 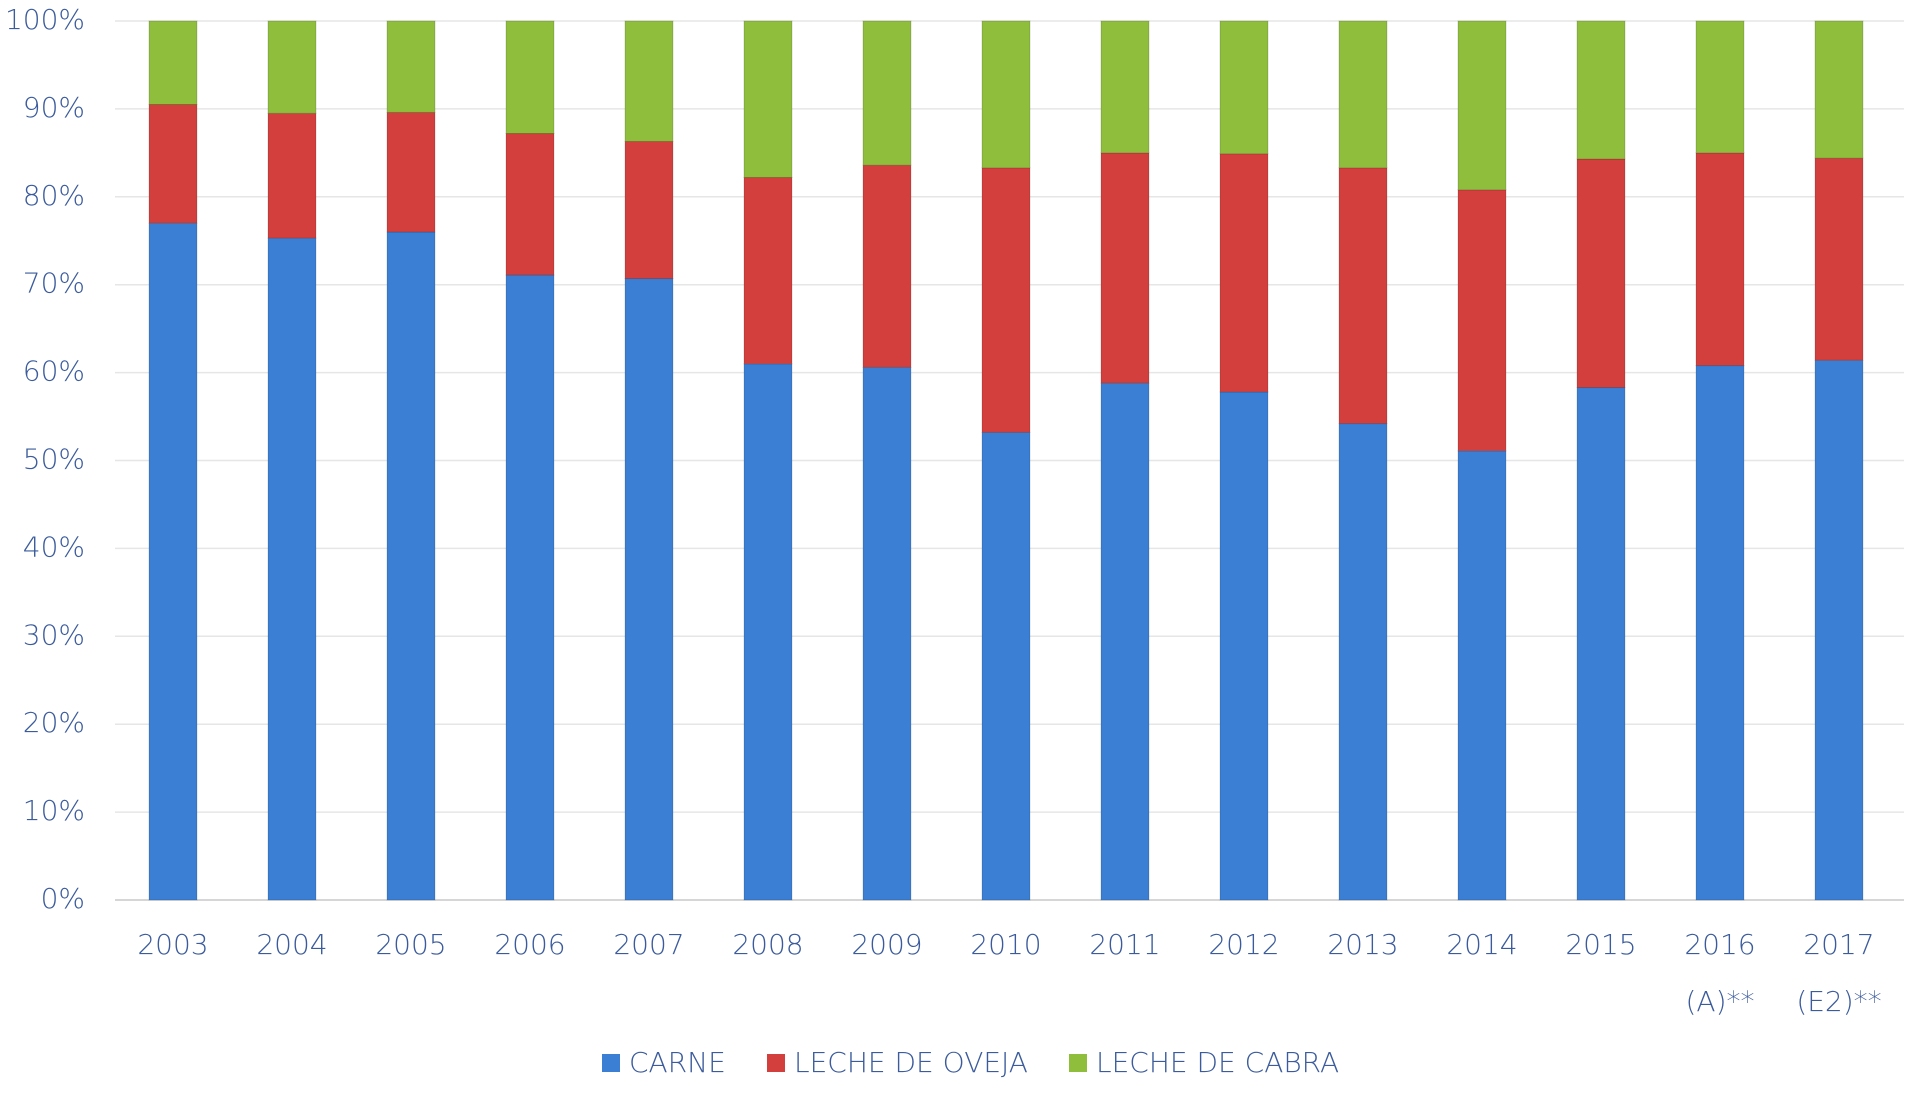 What do you see at coordinates (1600, 944) in the screenshot?
I see `x-tick-label: 2015` at bounding box center [1600, 944].